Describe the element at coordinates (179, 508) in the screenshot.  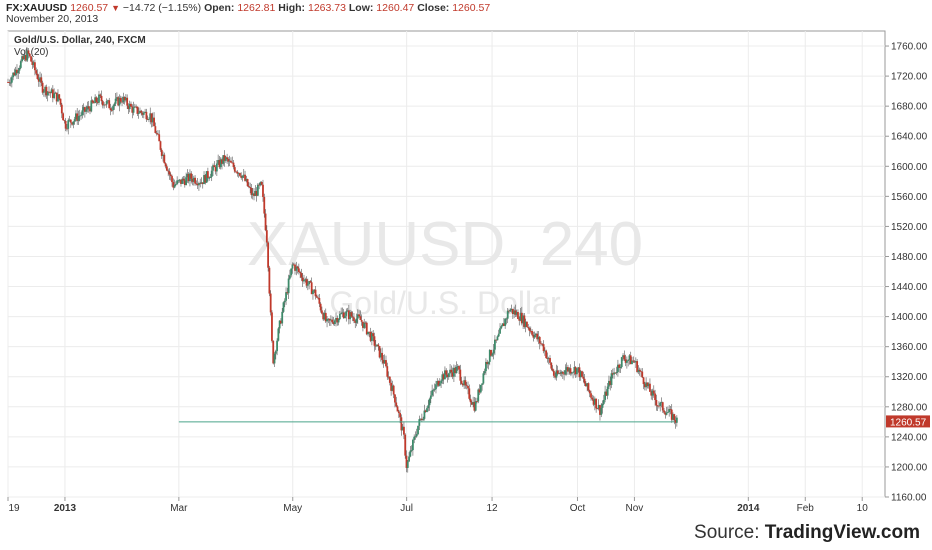
I see `x-tick-label: Mar` at that location.